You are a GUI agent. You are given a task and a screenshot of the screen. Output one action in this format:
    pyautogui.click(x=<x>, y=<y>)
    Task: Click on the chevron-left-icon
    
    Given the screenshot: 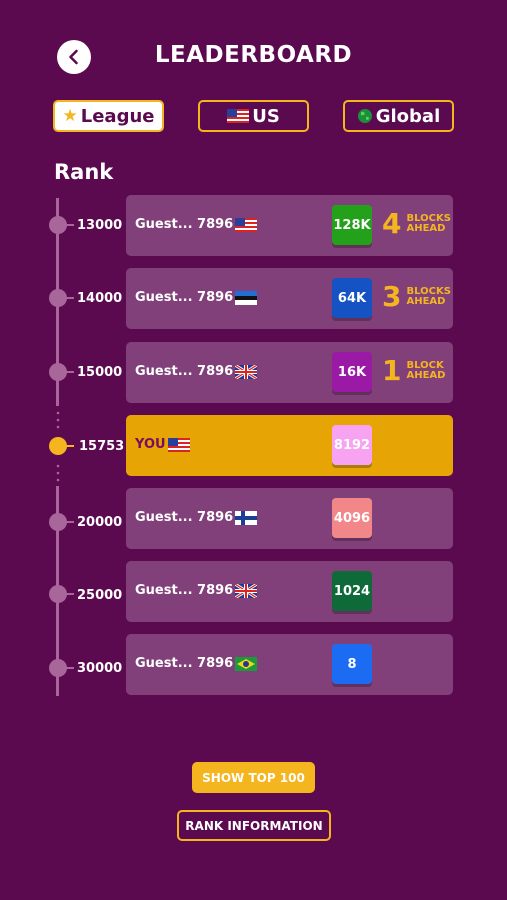 What is the action you would take?
    pyautogui.click(x=73, y=57)
    